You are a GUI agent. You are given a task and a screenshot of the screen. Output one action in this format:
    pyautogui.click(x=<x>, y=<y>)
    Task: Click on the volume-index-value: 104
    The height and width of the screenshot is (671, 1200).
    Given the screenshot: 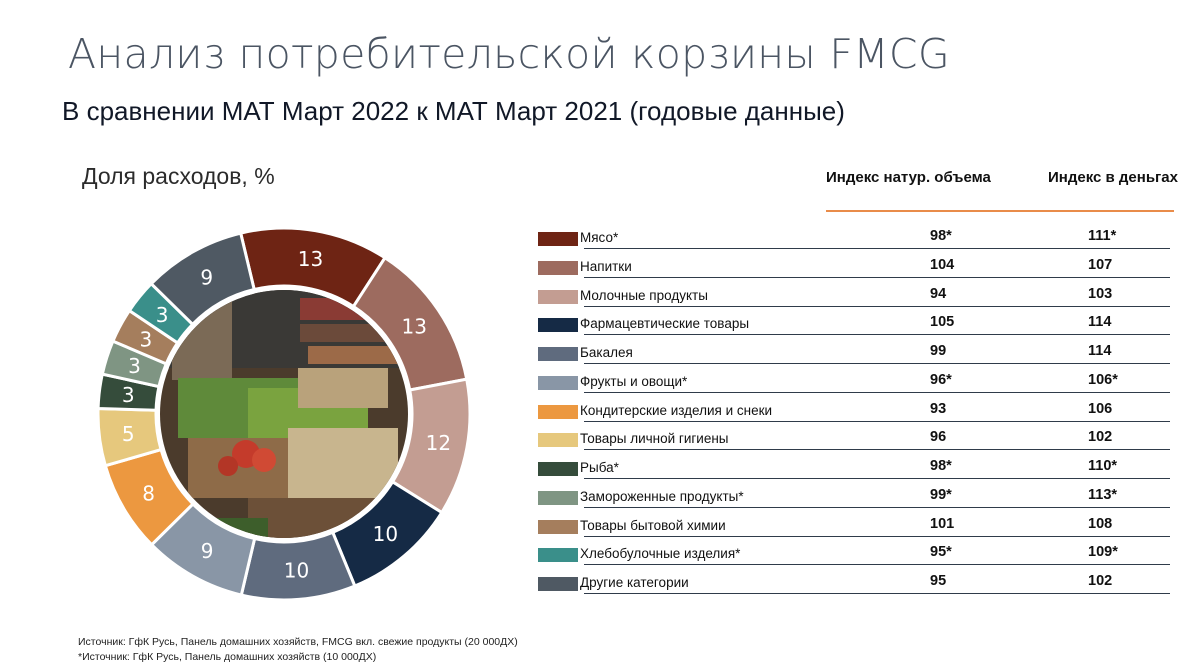 What is the action you would take?
    pyautogui.click(x=942, y=264)
    